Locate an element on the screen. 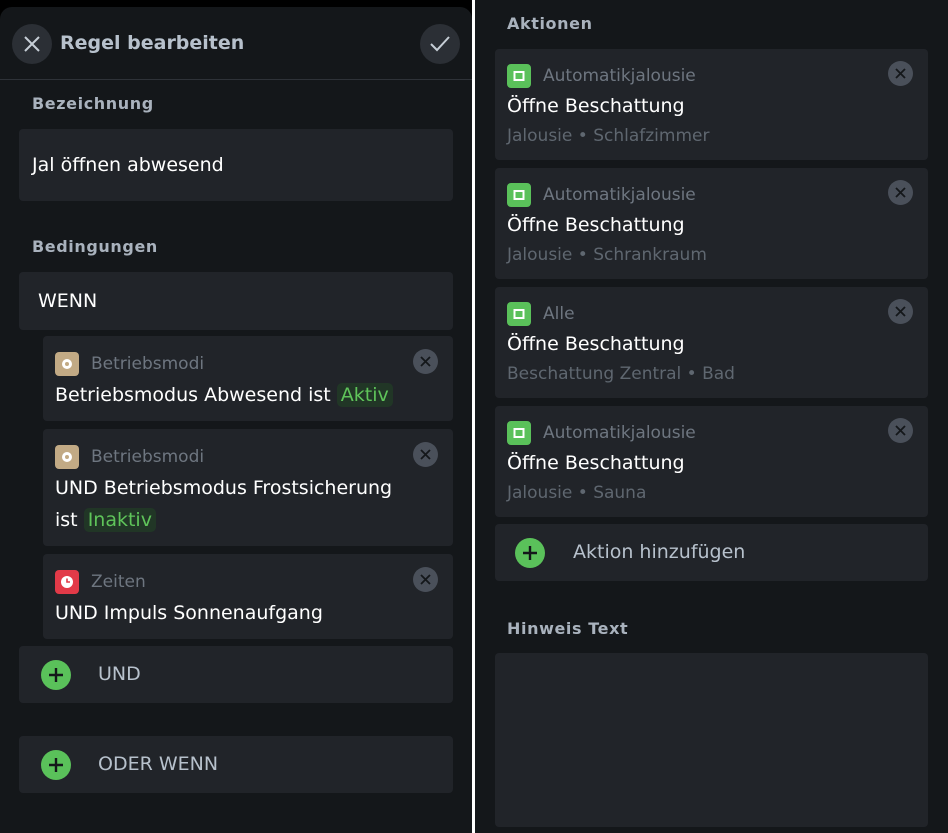 This screenshot has height=833, width=948. confirm-button is located at coordinates (440, 44).